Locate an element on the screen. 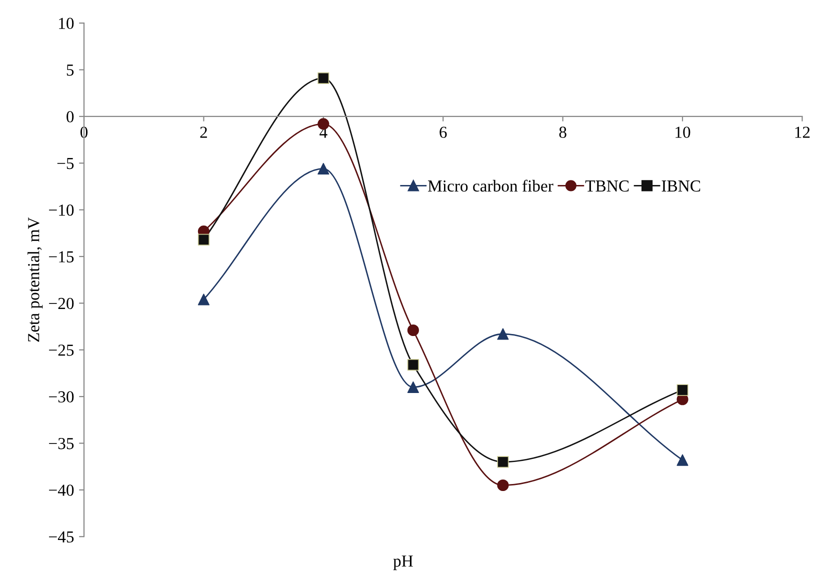 The width and height of the screenshot is (840, 577). y-axis-title: Zeta potential, mV is located at coordinates (35, 279).